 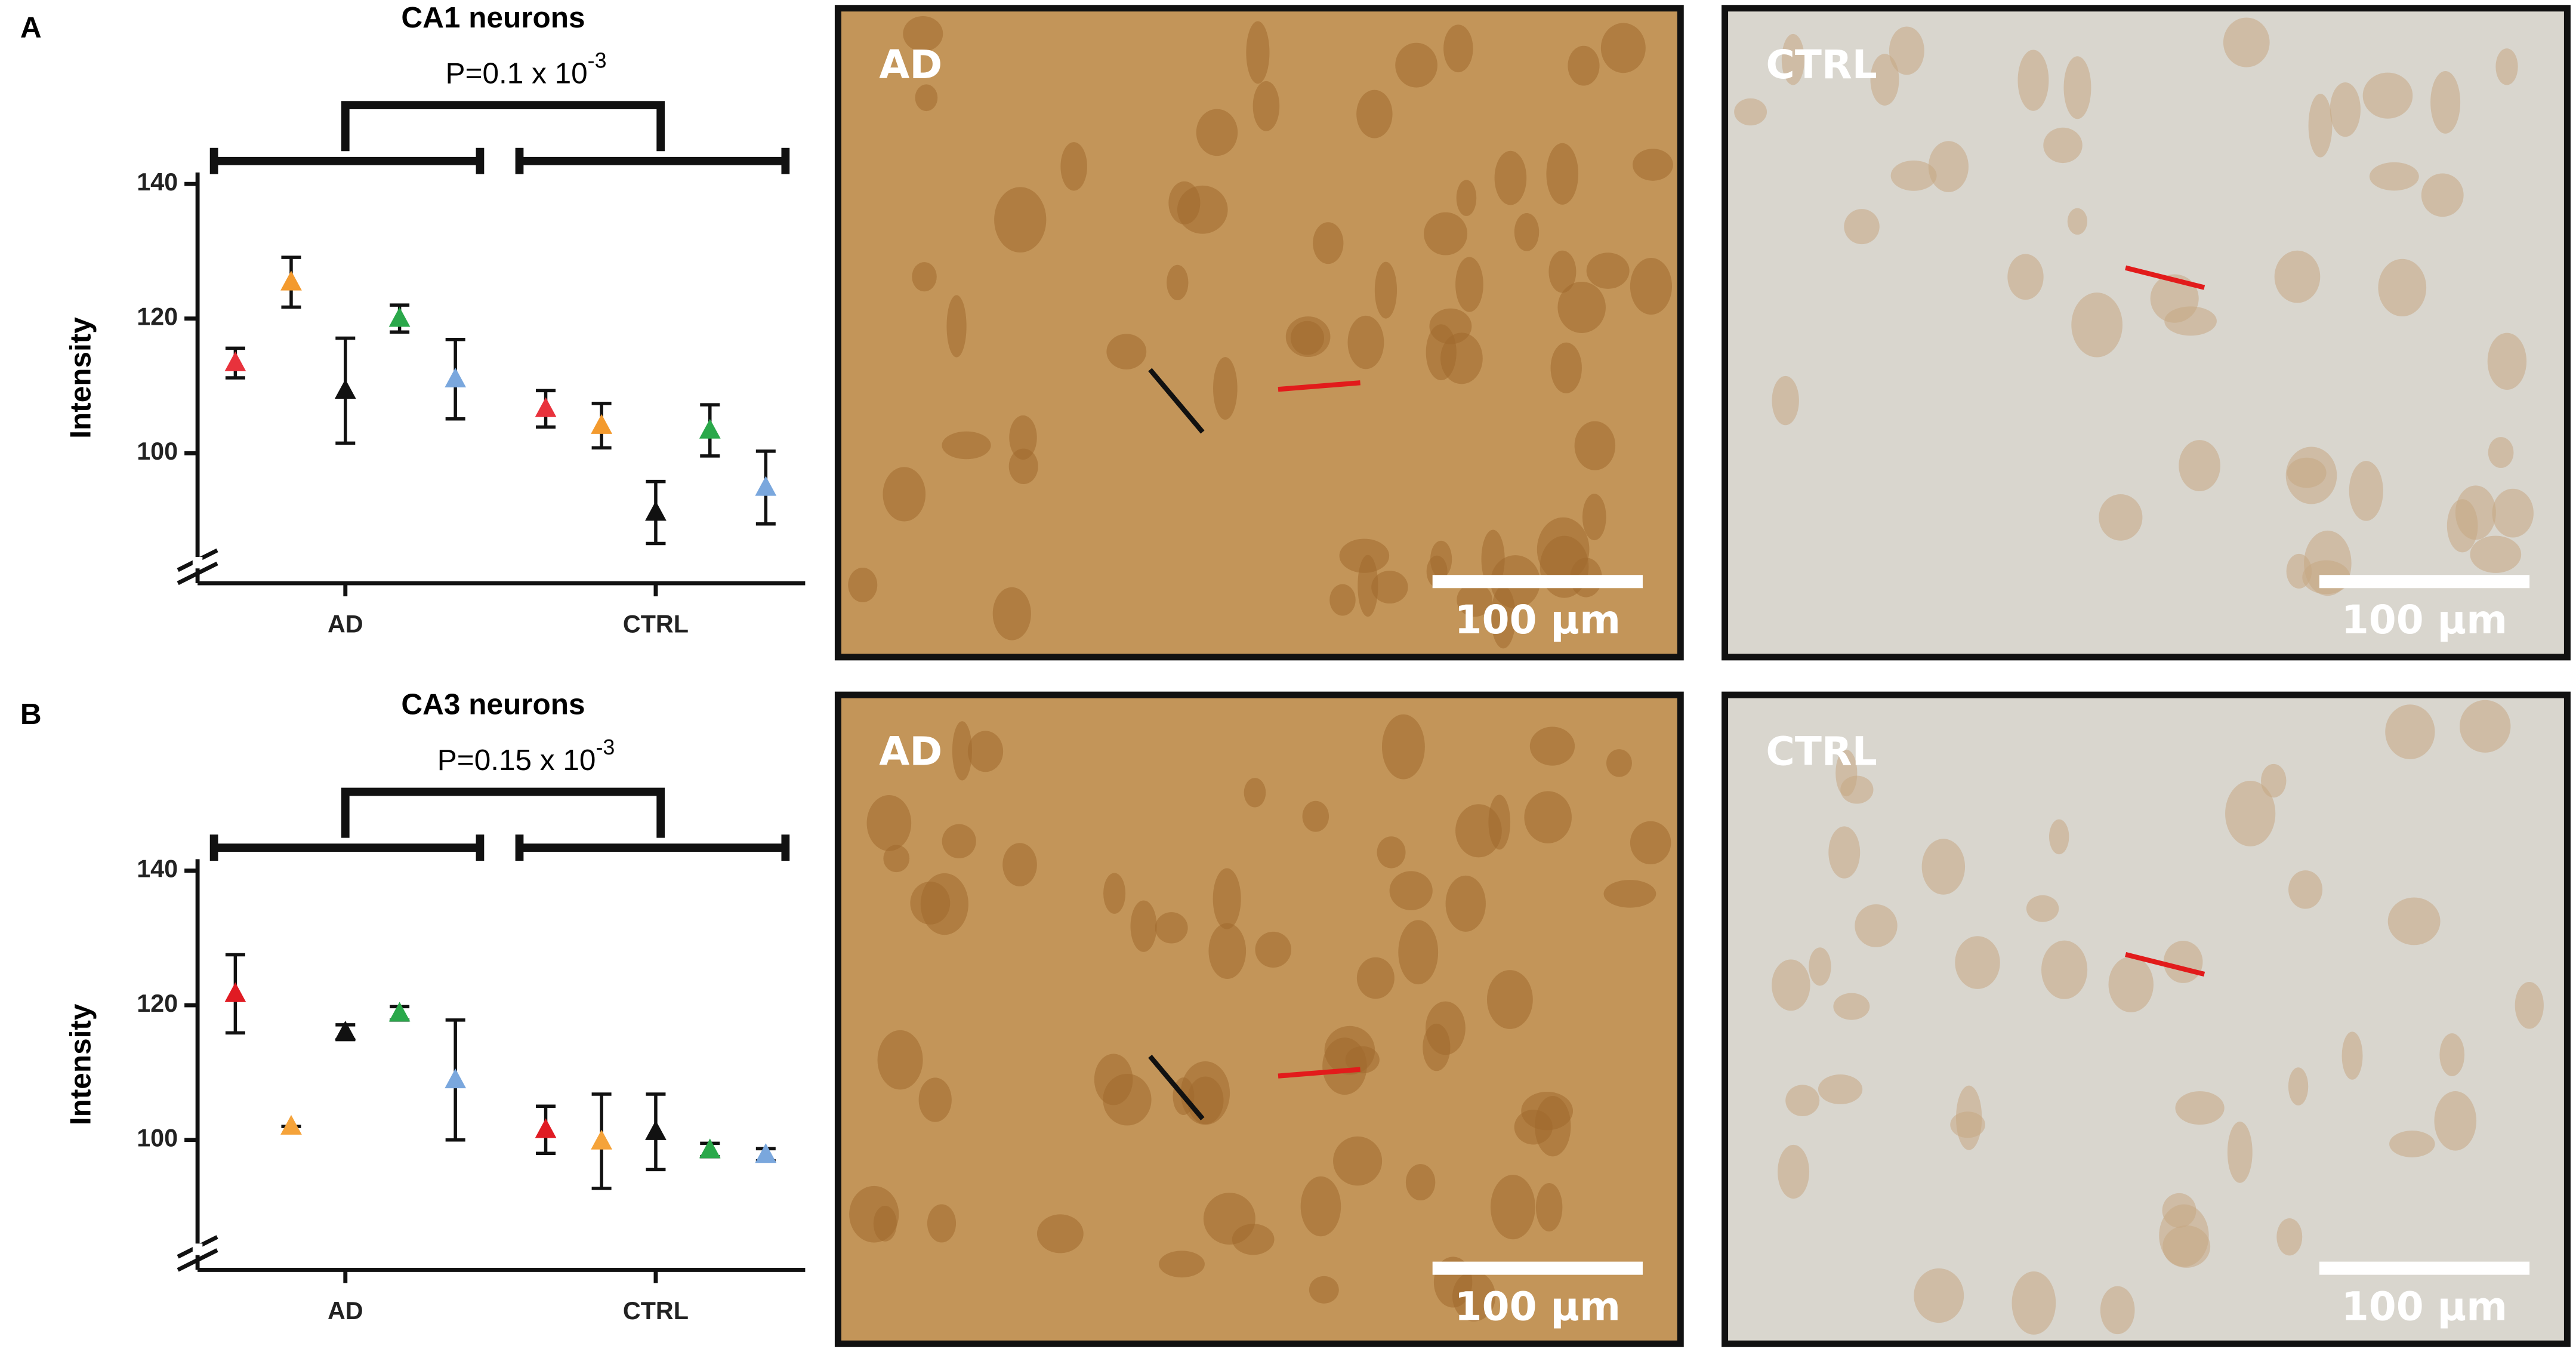 What do you see at coordinates (493, 17) in the screenshot?
I see `chart-title: CA1 neurons` at bounding box center [493, 17].